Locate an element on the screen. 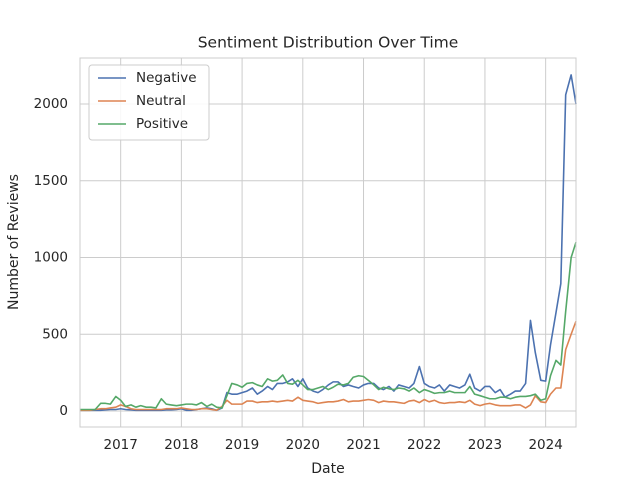  legend: Negative Neutral Positive is located at coordinates (149, 102).